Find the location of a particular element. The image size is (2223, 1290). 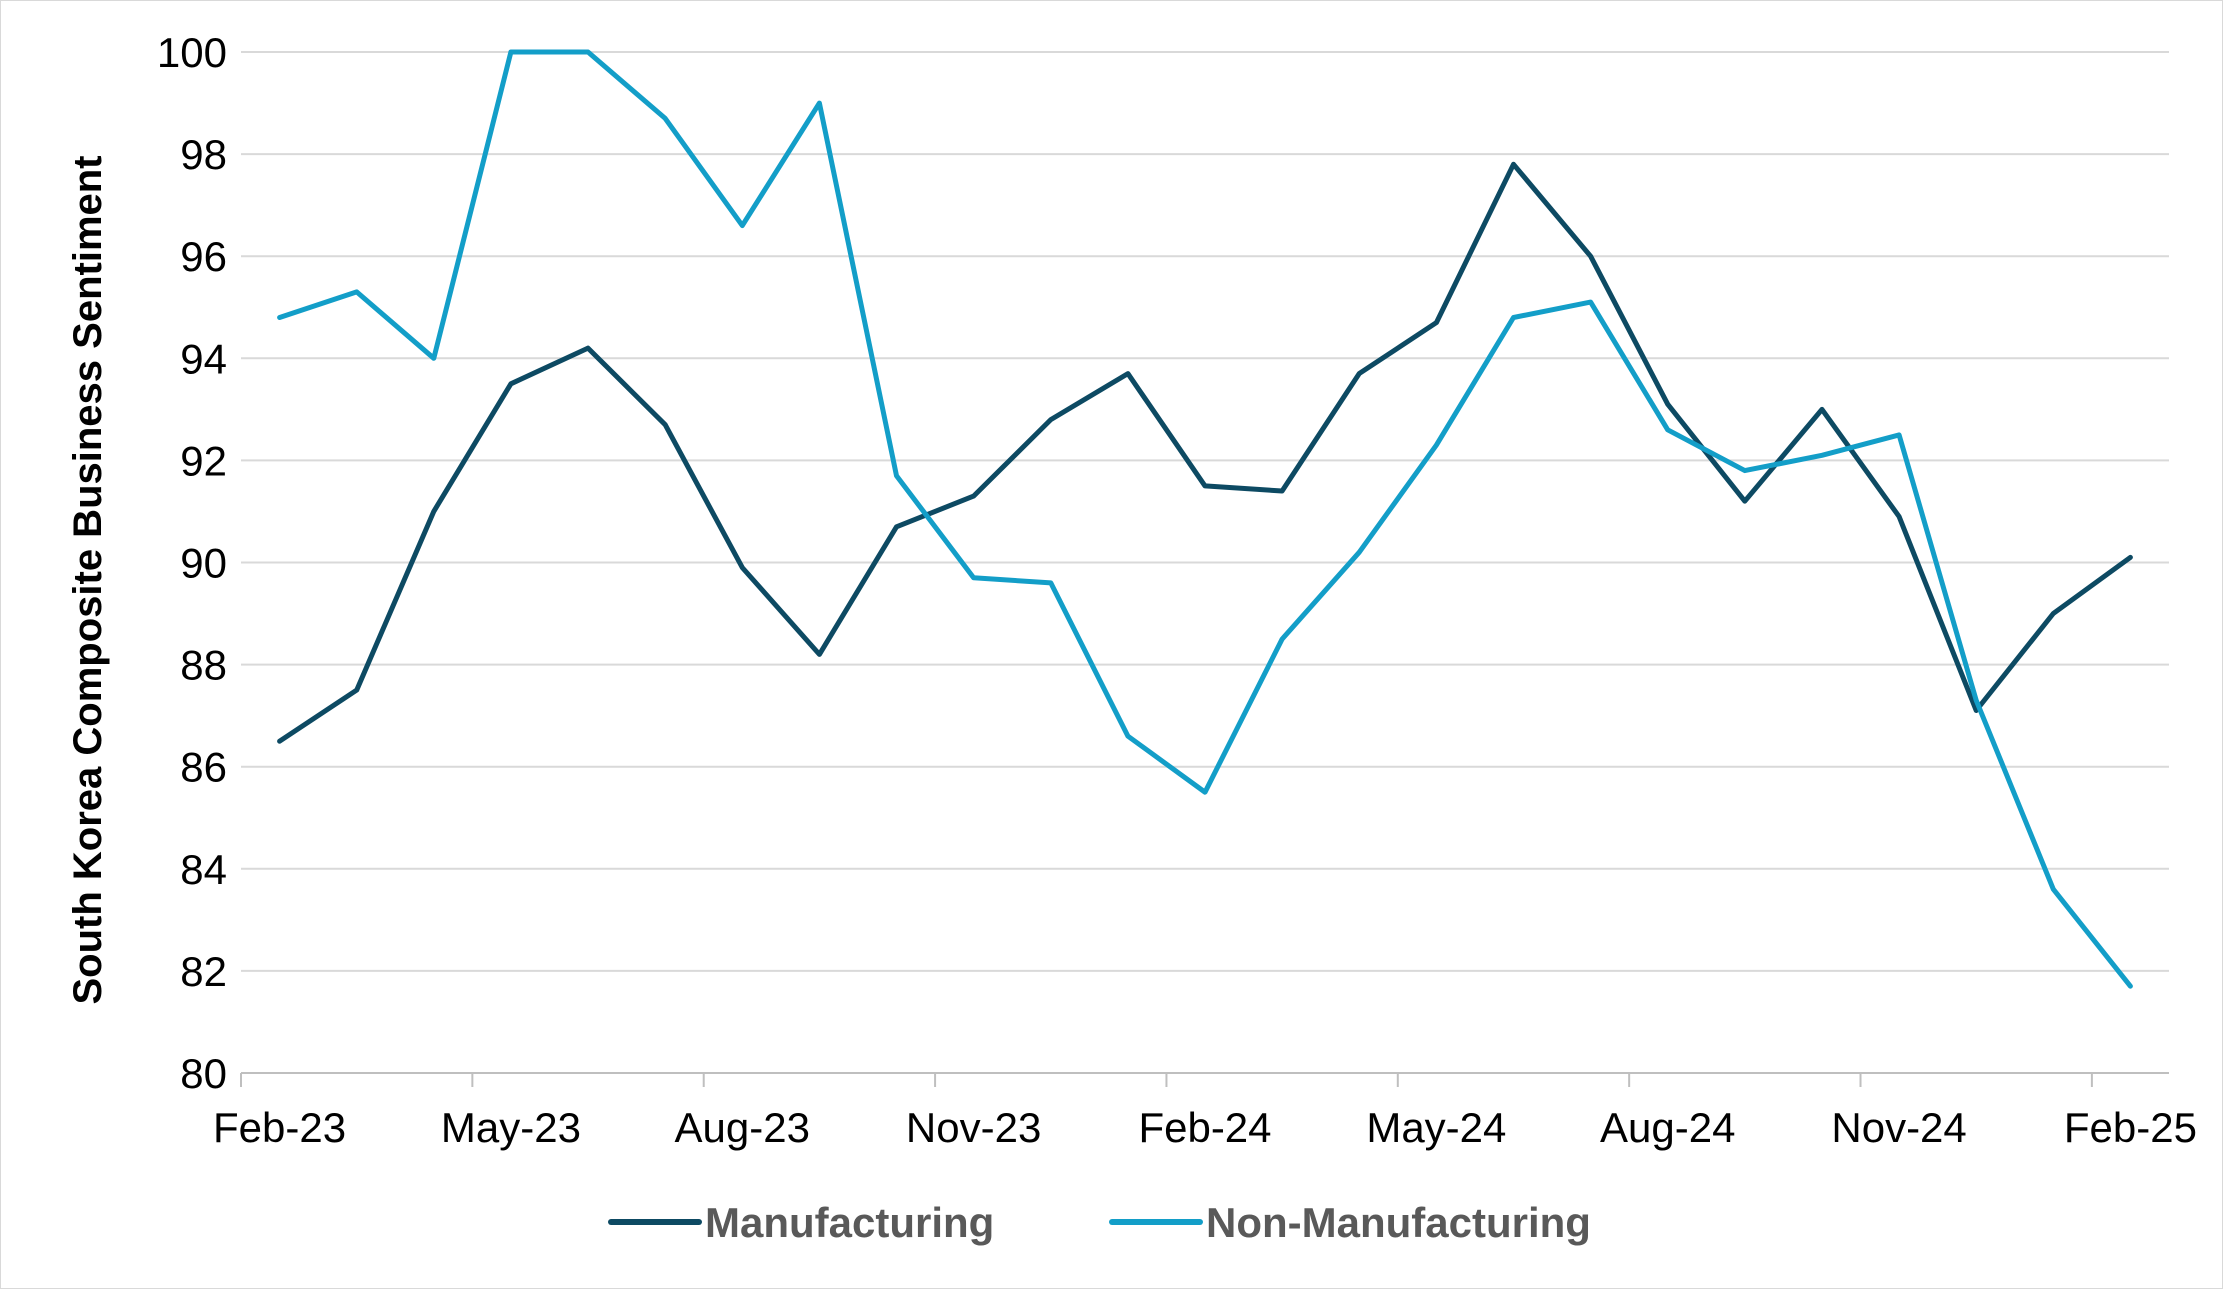

y-tick-label: 86 is located at coordinates (203, 767).